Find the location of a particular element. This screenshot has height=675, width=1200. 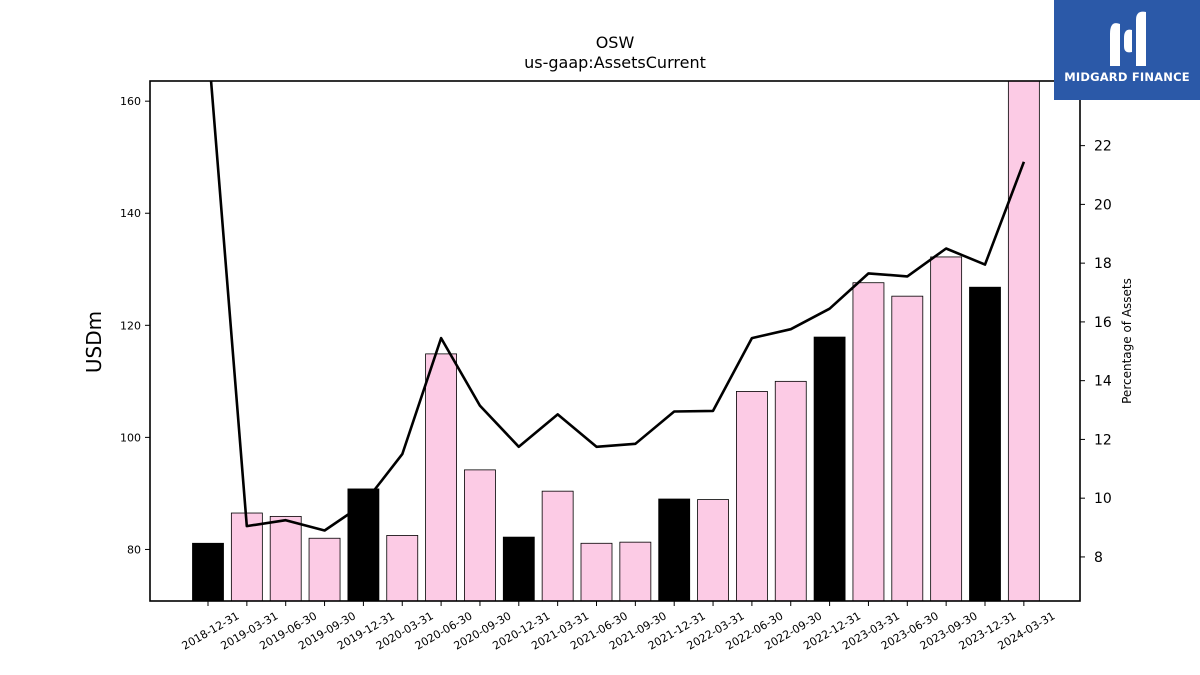

y-right-tick-label-16: 16 is located at coordinates (1103, 323).